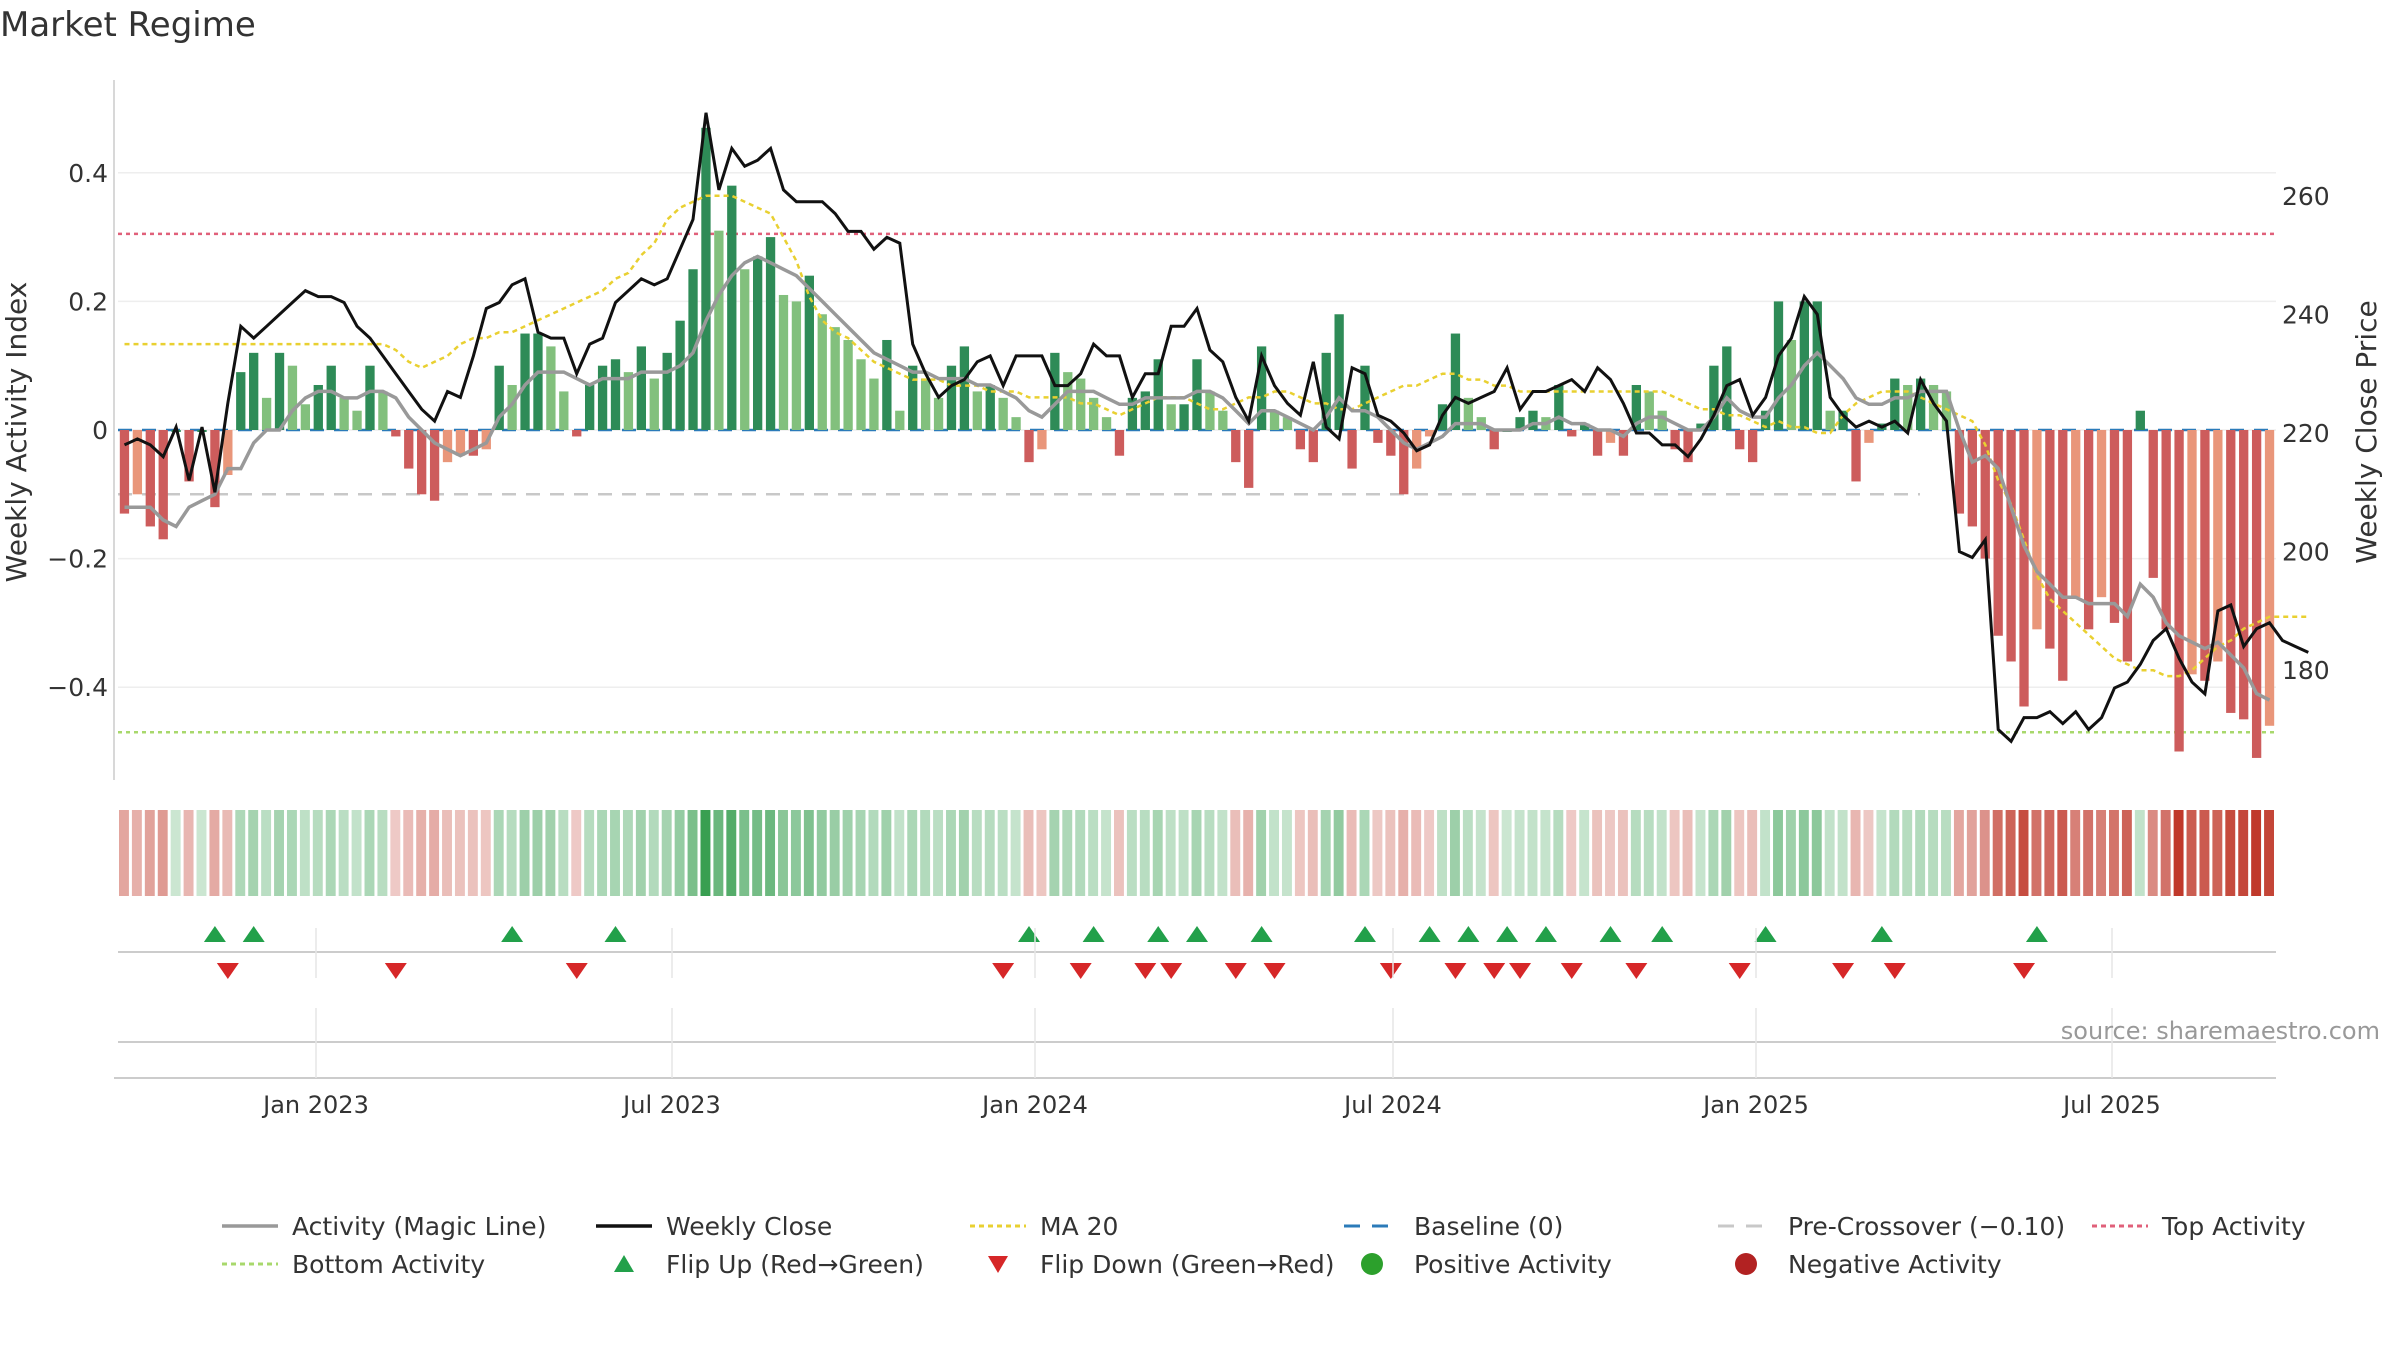 Image resolution: width=2400 pixels, height=1350 pixels. Describe the element at coordinates (1044, 1226) in the screenshot. I see `legend-item: MA 20` at that location.